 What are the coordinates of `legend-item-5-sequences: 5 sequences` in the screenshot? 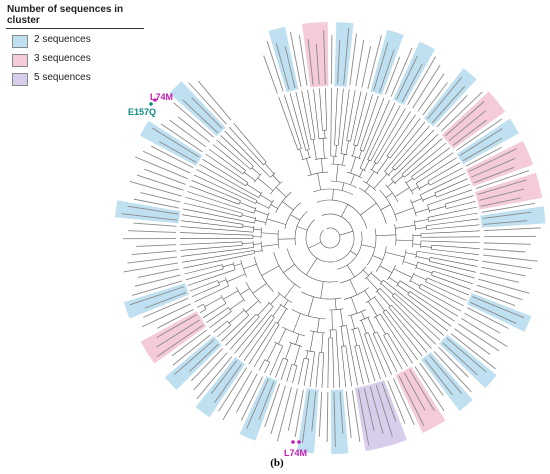 It's located at (75, 80).